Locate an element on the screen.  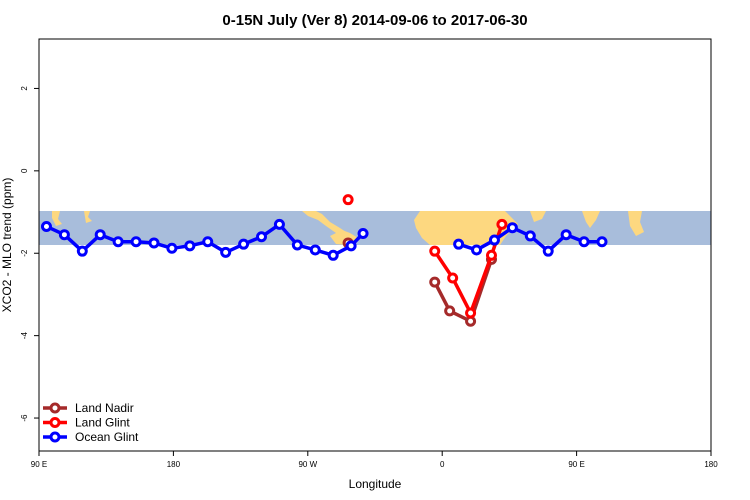
land-patch-philippines is located at coordinates (88, 217).